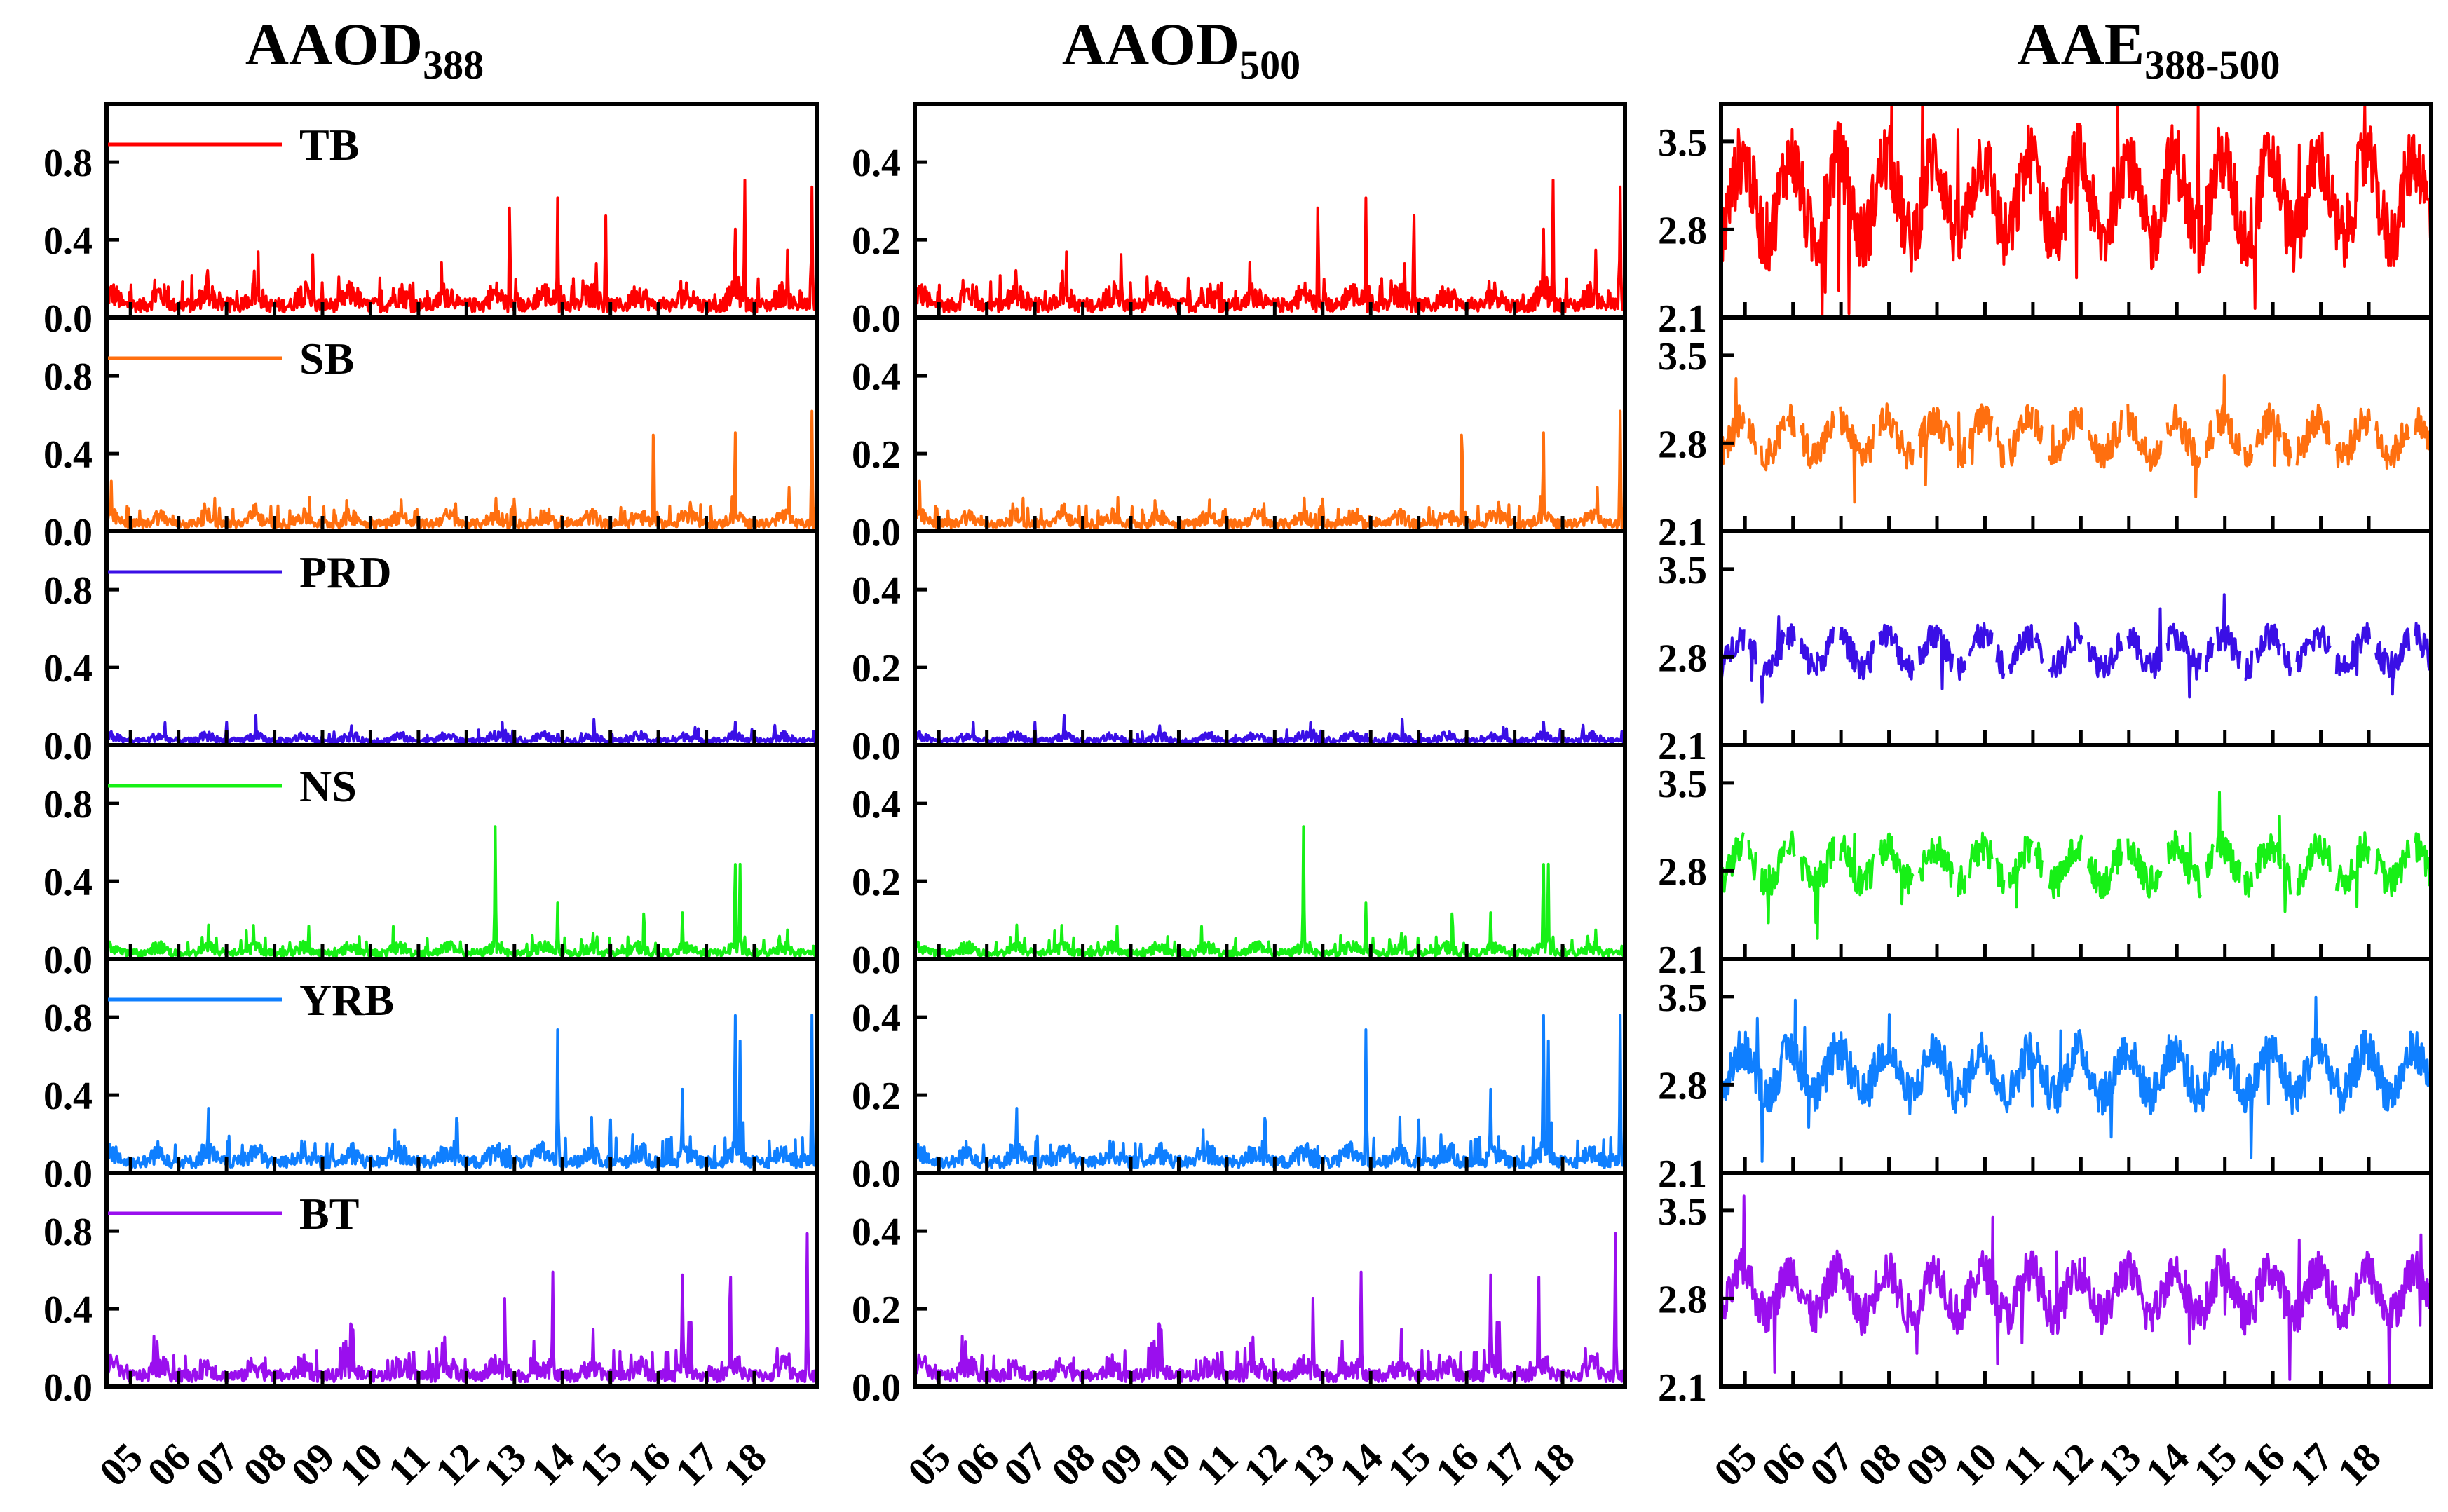 The width and height of the screenshot is (2448, 1512). I want to click on series-line-aaod388-tb, so click(462, 247).